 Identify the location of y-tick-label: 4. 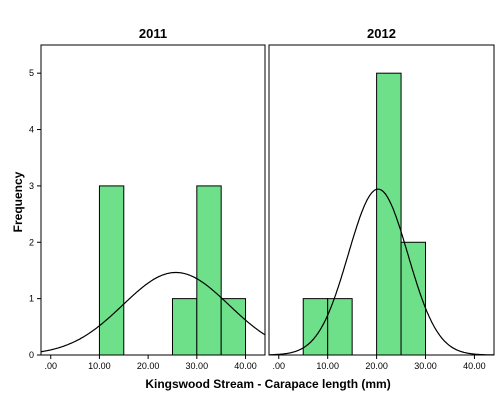
(31, 130).